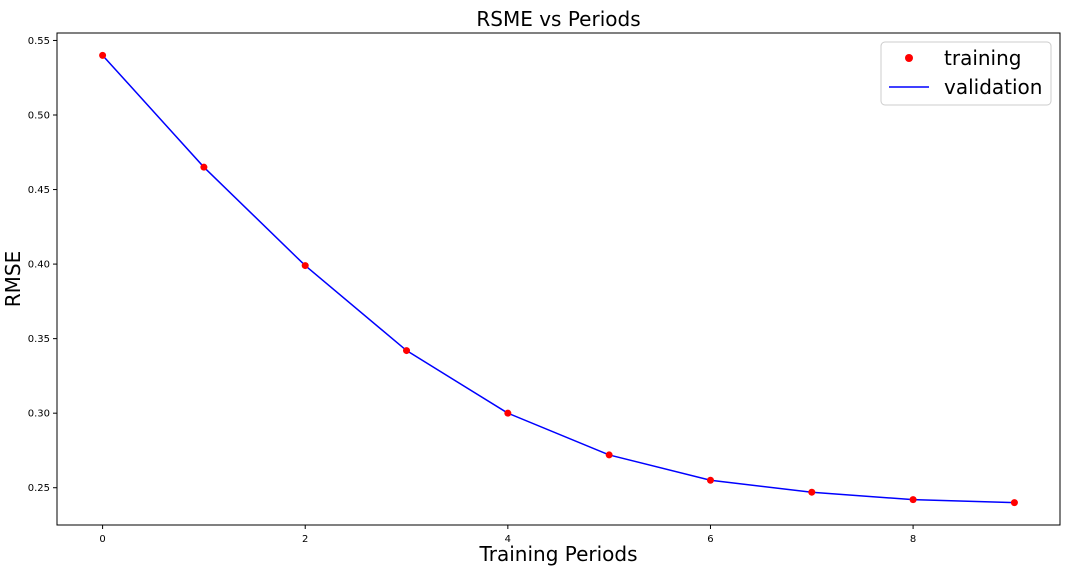  Describe the element at coordinates (39, 190) in the screenshot. I see `y-tick-label: 0.45` at that location.